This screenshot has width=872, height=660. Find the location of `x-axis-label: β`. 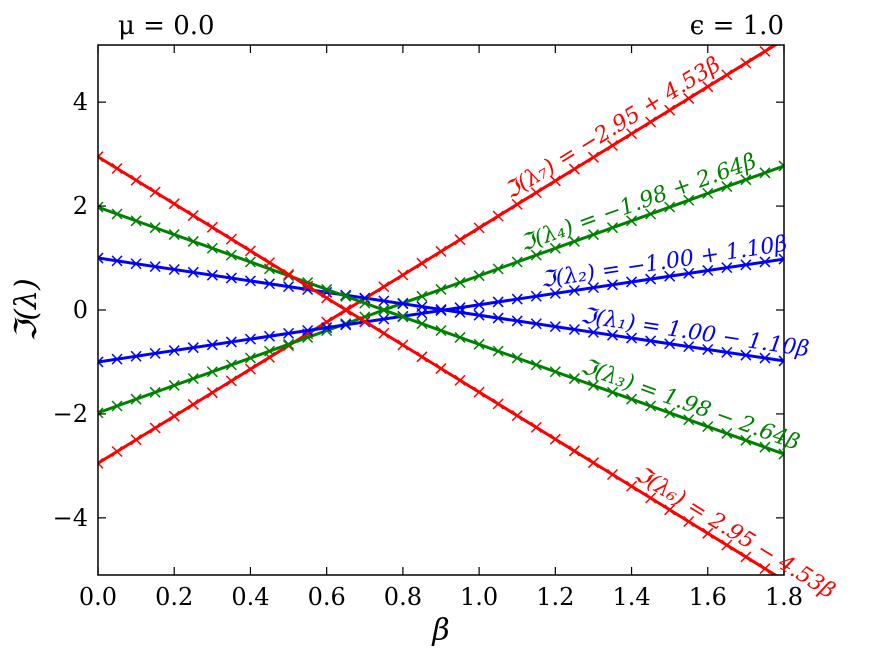

x-axis-label: β is located at coordinates (440, 630).